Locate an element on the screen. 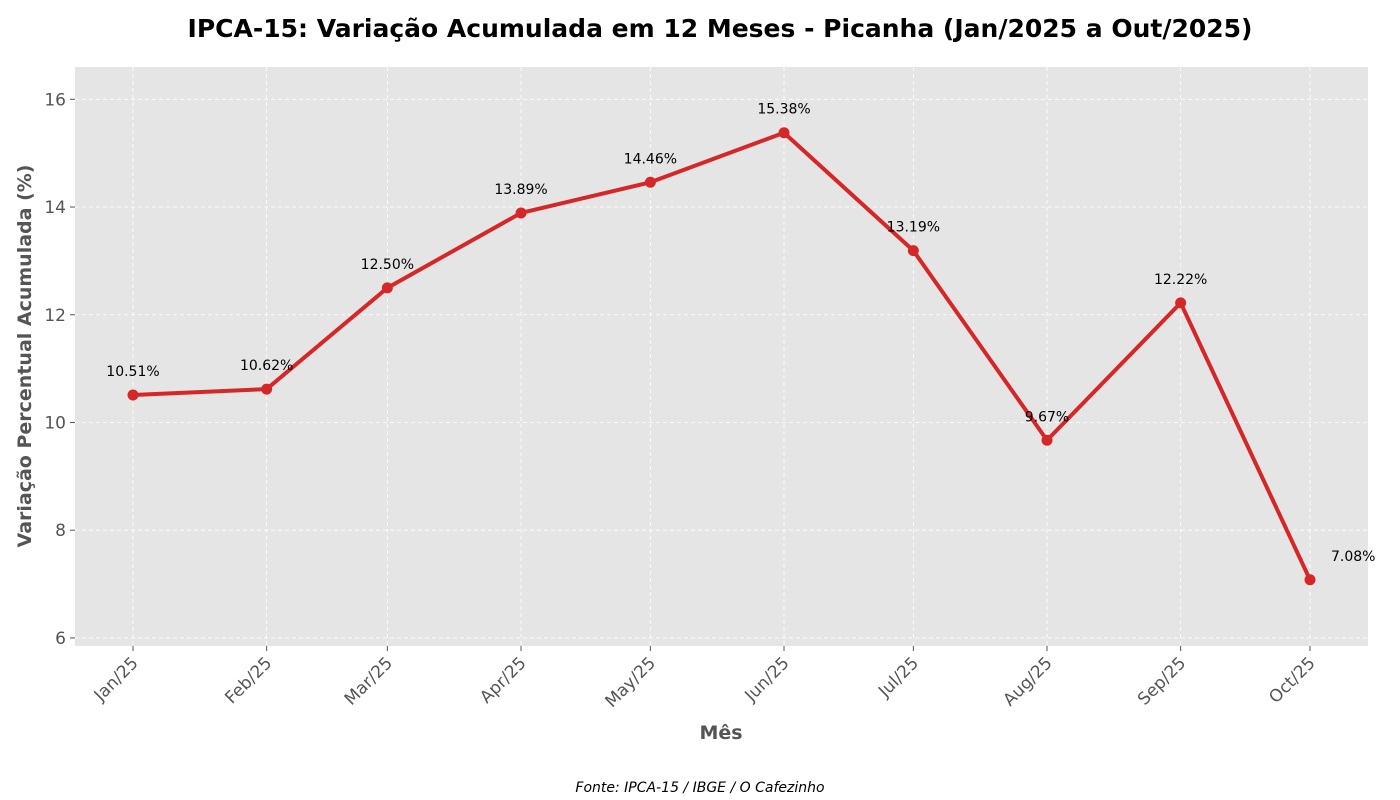 This screenshot has width=1400, height=800. y-axis-ticks: 6 8 10 12 14 16 is located at coordinates (59, 369).